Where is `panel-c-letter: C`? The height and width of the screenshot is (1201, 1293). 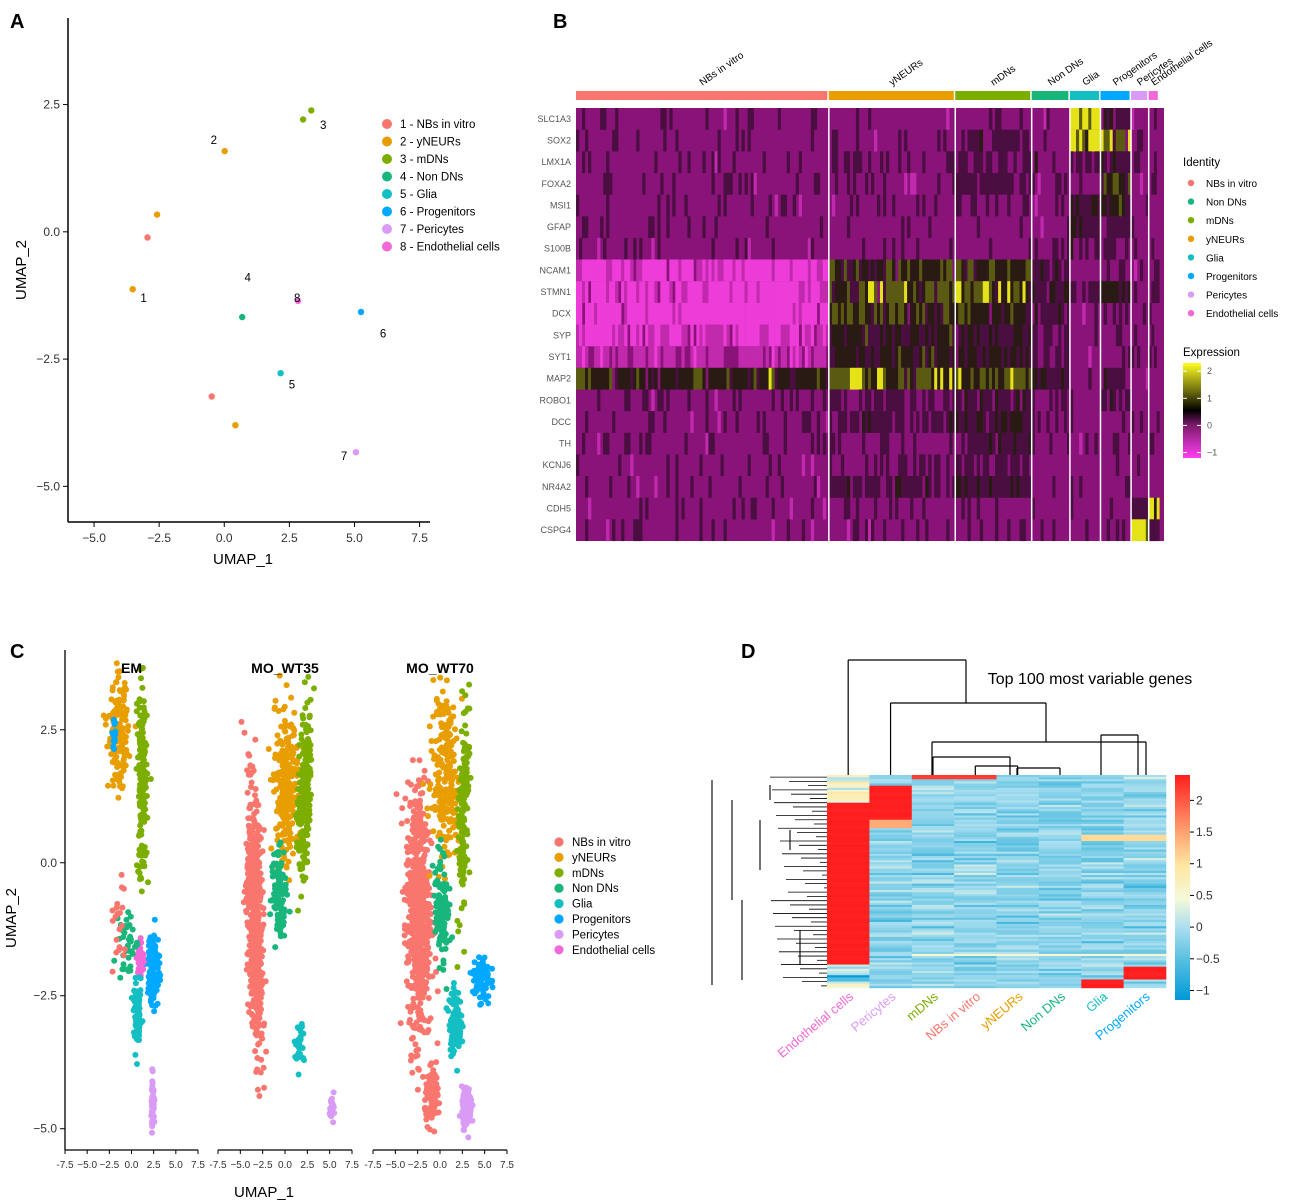
panel-c-letter: C is located at coordinates (17, 652).